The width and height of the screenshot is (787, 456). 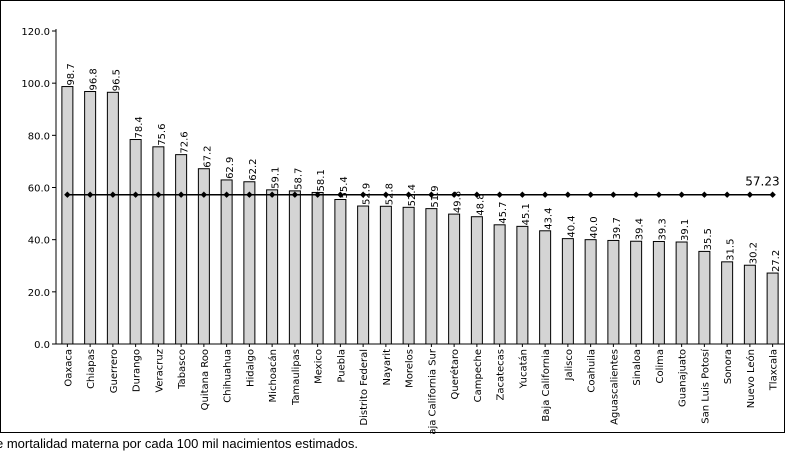 I want to click on data-label: 35.5, so click(x=708, y=239).